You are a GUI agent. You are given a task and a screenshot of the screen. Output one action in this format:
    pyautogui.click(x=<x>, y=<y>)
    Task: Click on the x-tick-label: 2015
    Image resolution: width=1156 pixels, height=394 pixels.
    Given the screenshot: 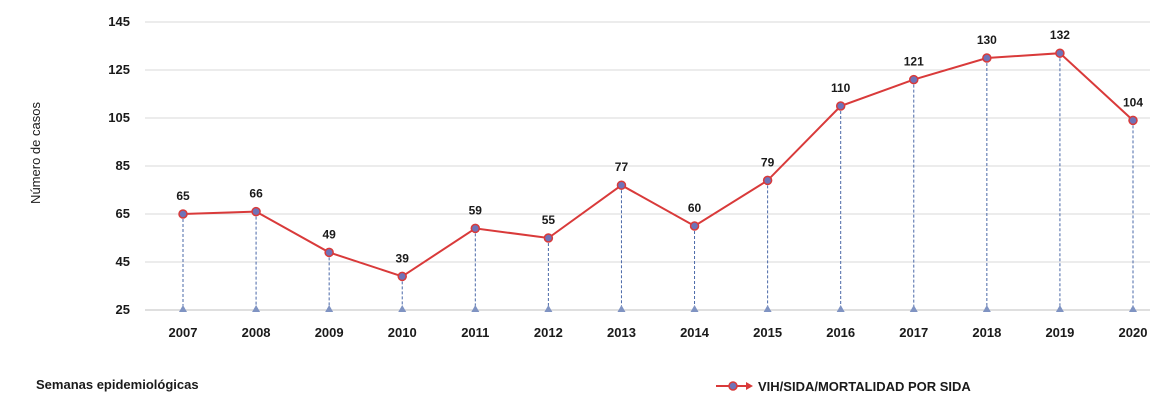 What is the action you would take?
    pyautogui.click(x=767, y=332)
    